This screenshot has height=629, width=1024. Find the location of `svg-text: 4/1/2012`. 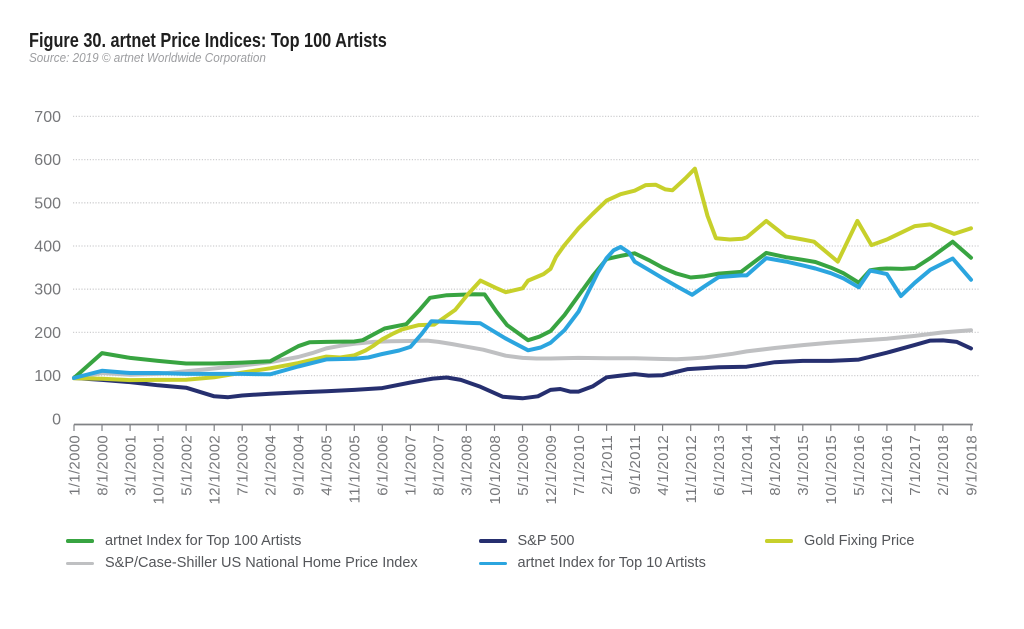

svg-text: 4/1/2012 is located at coordinates (663, 465).